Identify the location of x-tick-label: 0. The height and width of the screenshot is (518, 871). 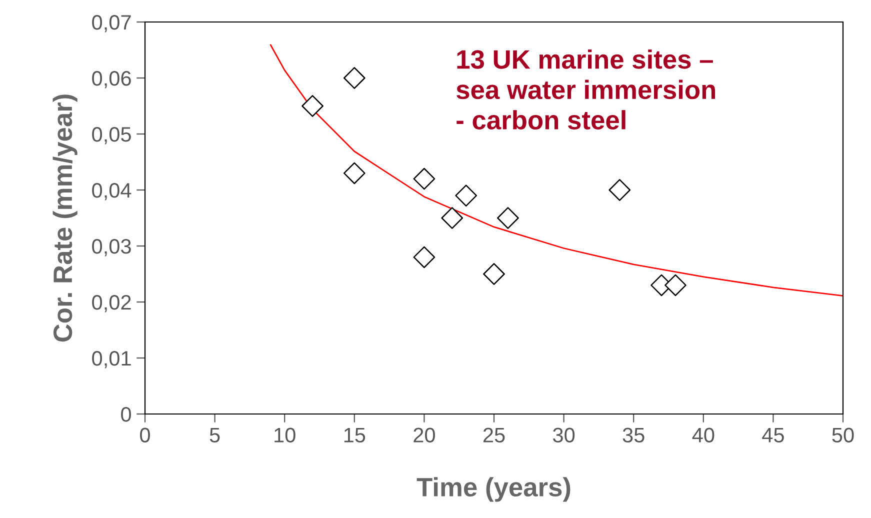
(145, 435).